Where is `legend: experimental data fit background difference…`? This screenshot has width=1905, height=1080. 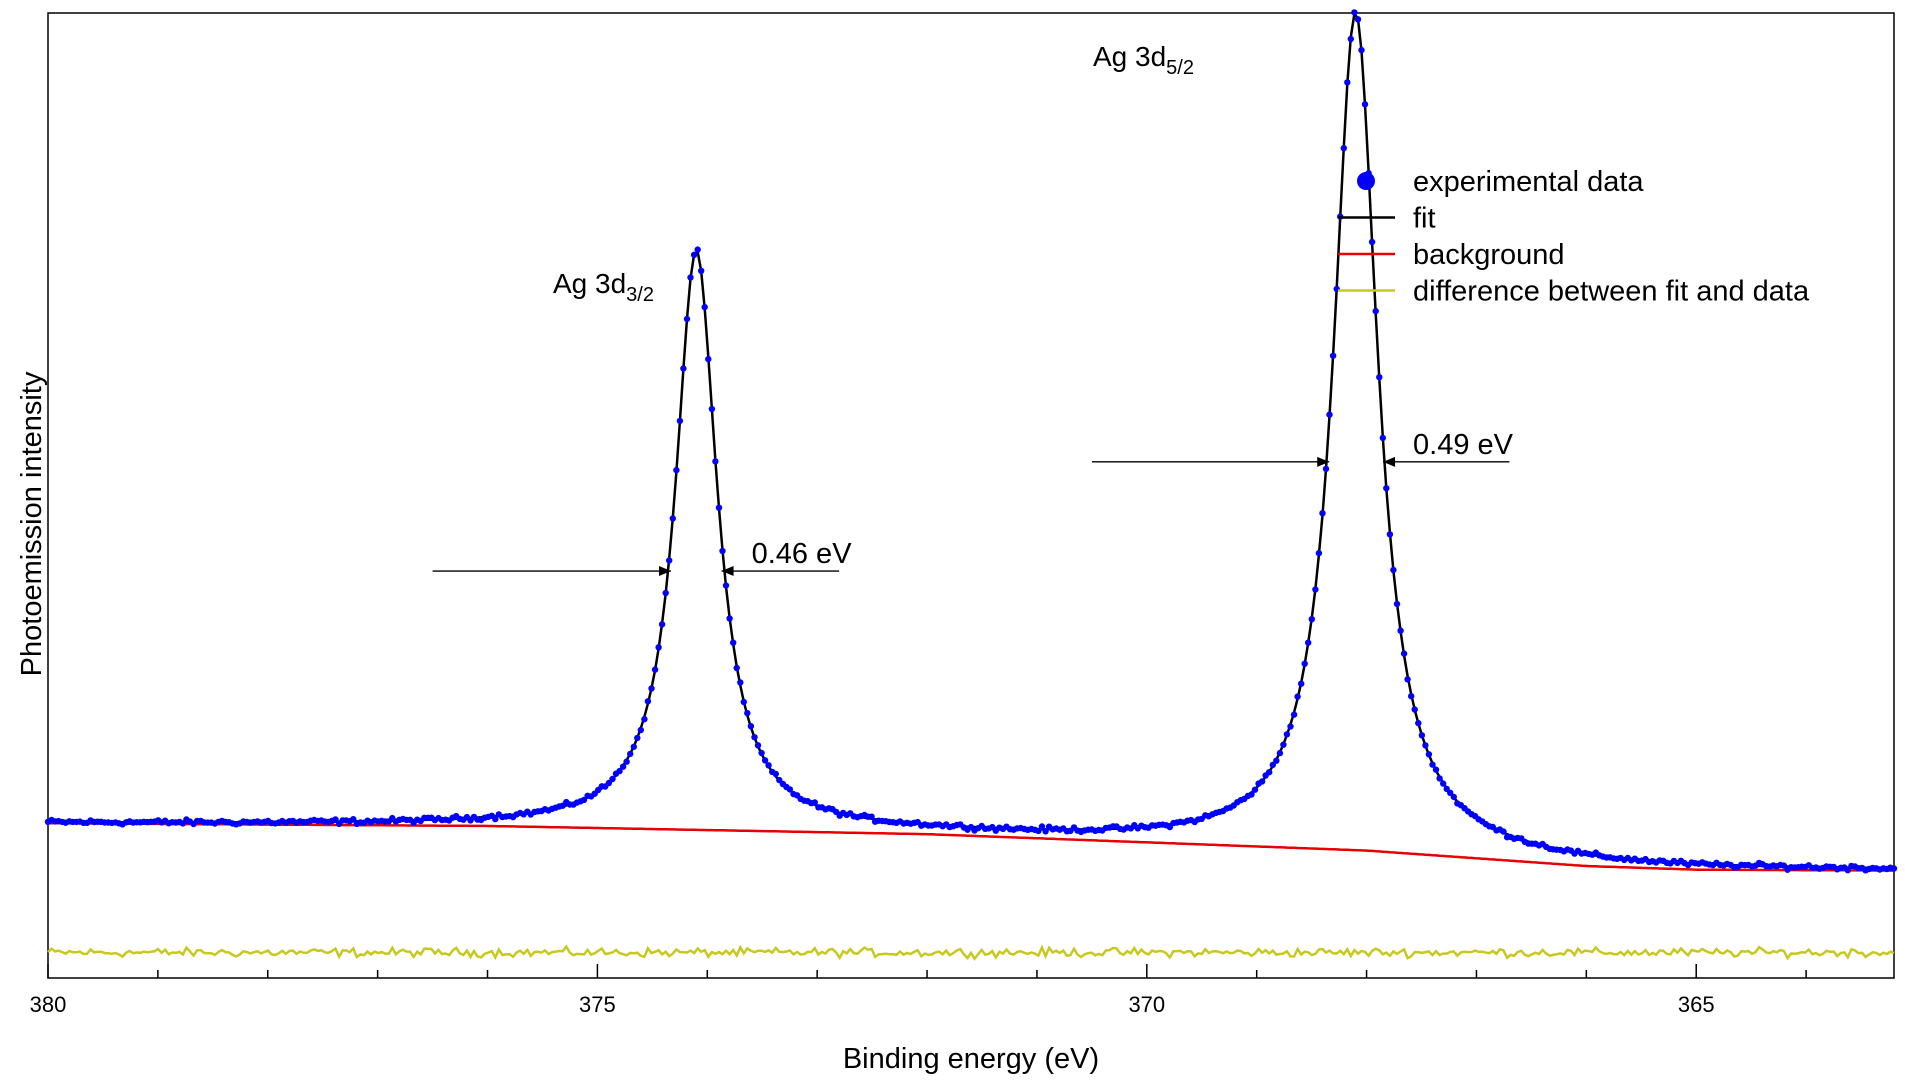 legend: experimental data fit background difference… is located at coordinates (1574, 237).